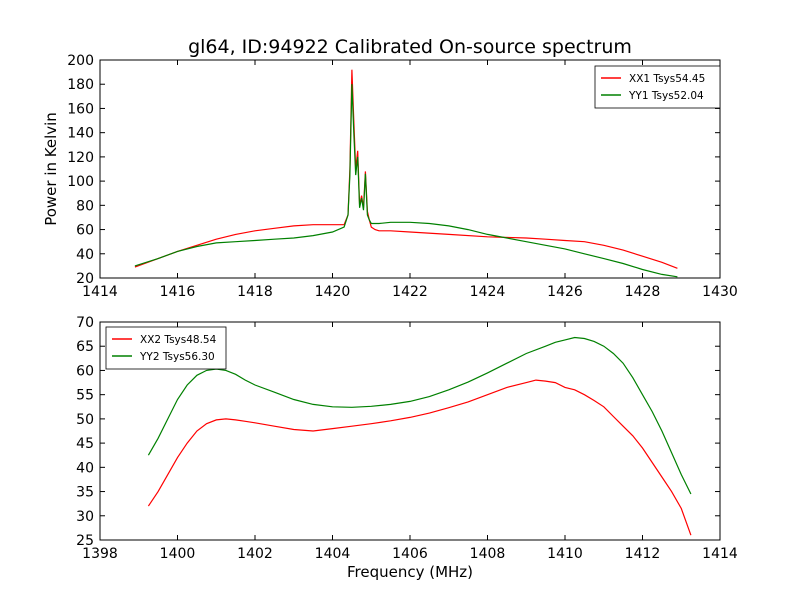 The width and height of the screenshot is (800, 600). Describe the element at coordinates (410, 554) in the screenshot. I see `bottom-x-tick-label: 1406` at that location.